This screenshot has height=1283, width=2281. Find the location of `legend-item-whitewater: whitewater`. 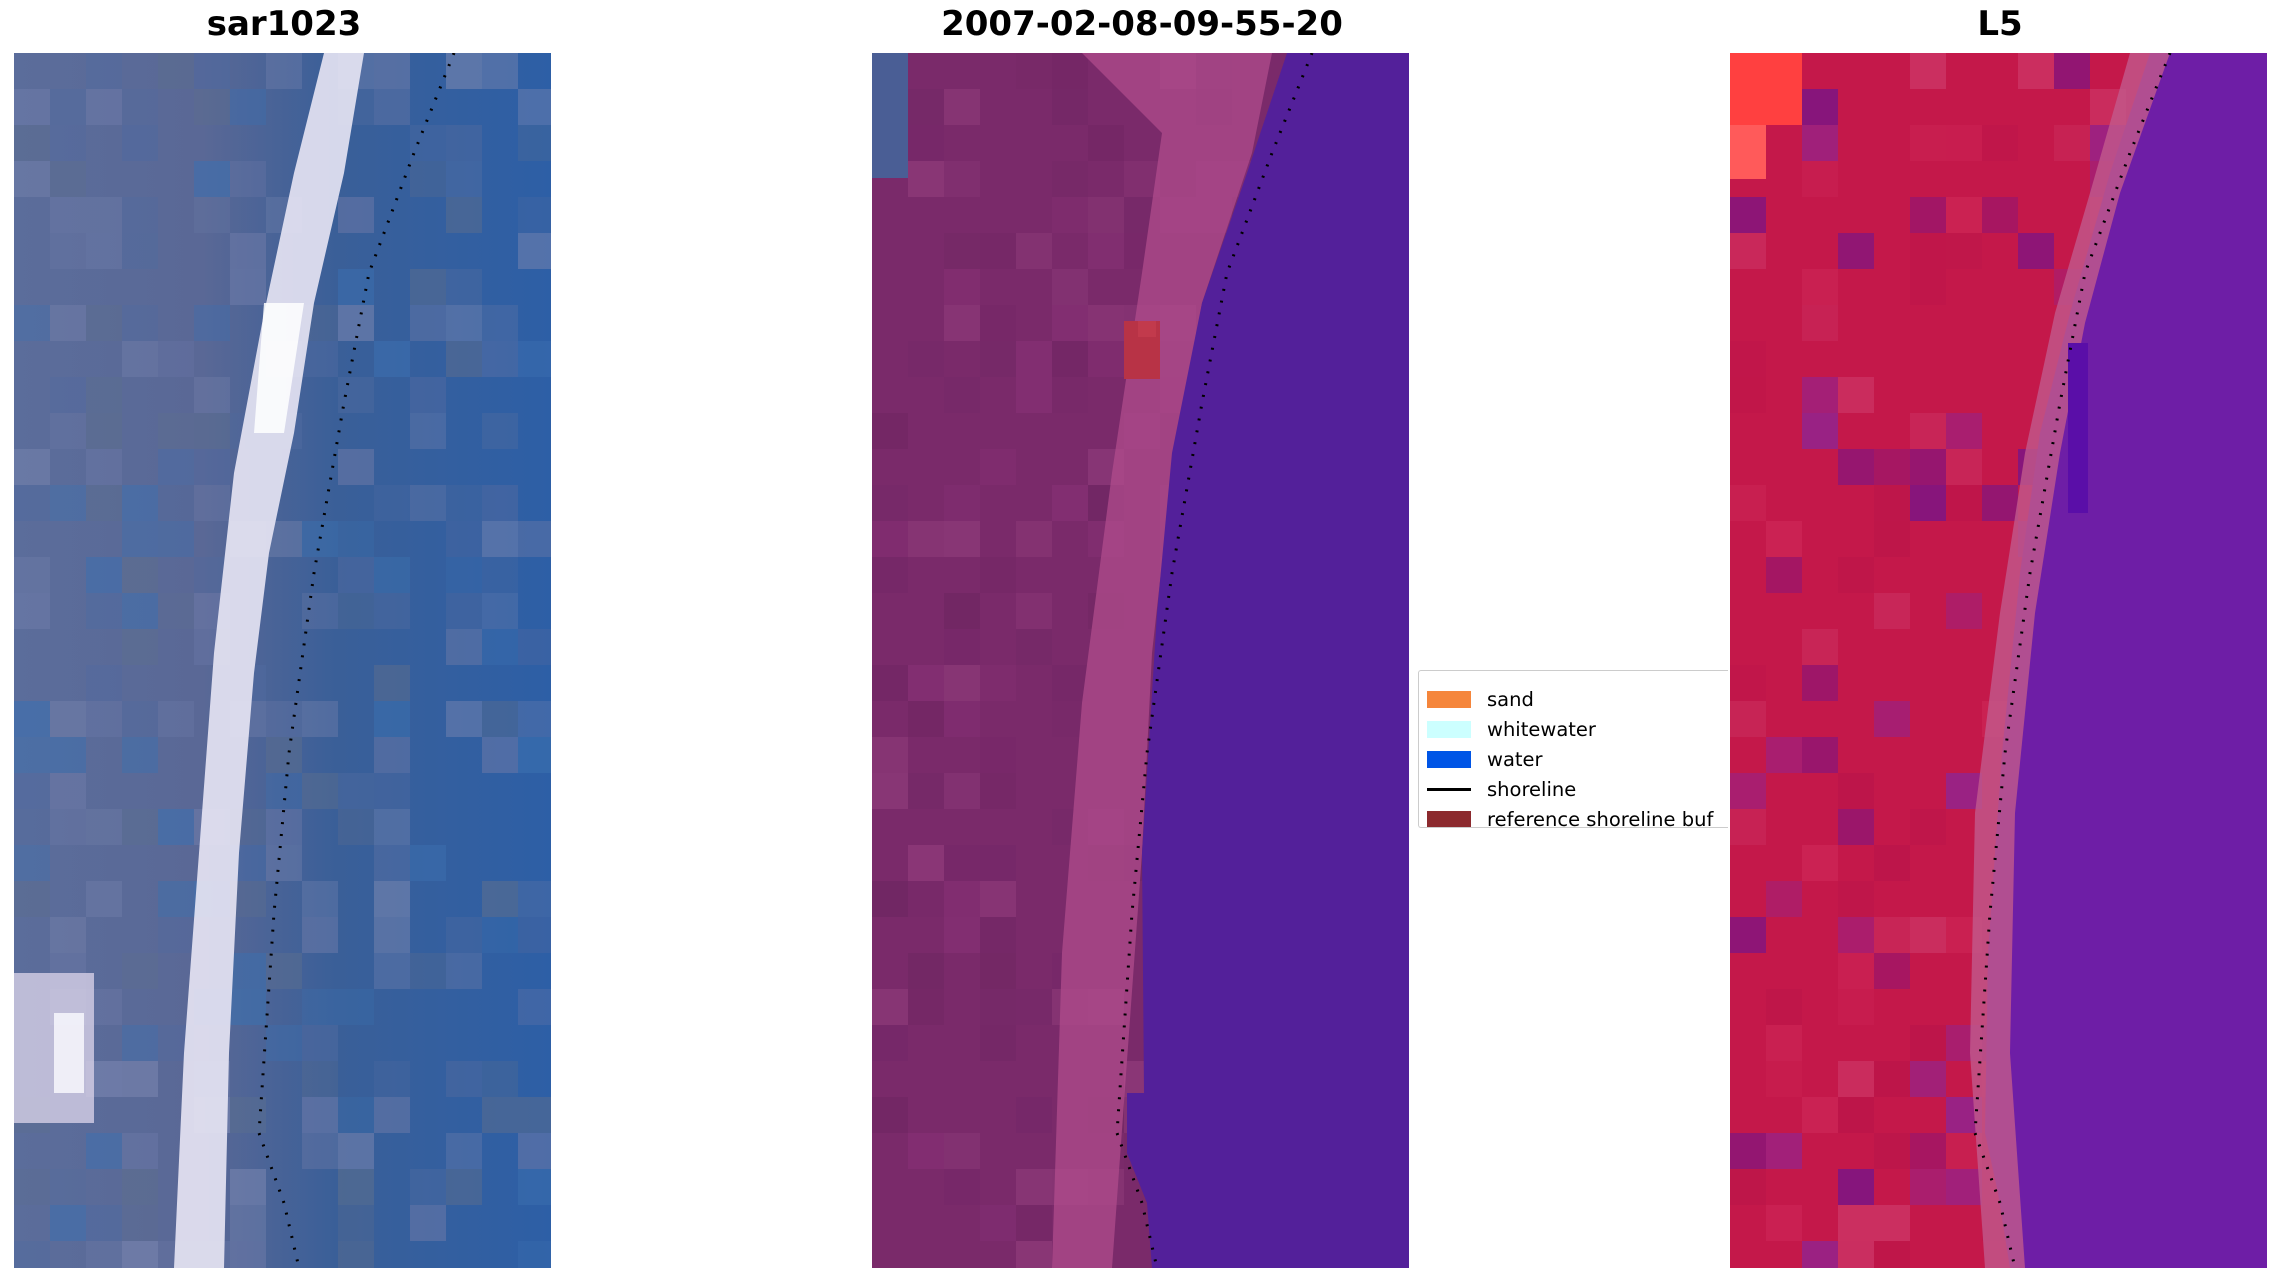

legend-item-whitewater: whitewater is located at coordinates (1511, 729).